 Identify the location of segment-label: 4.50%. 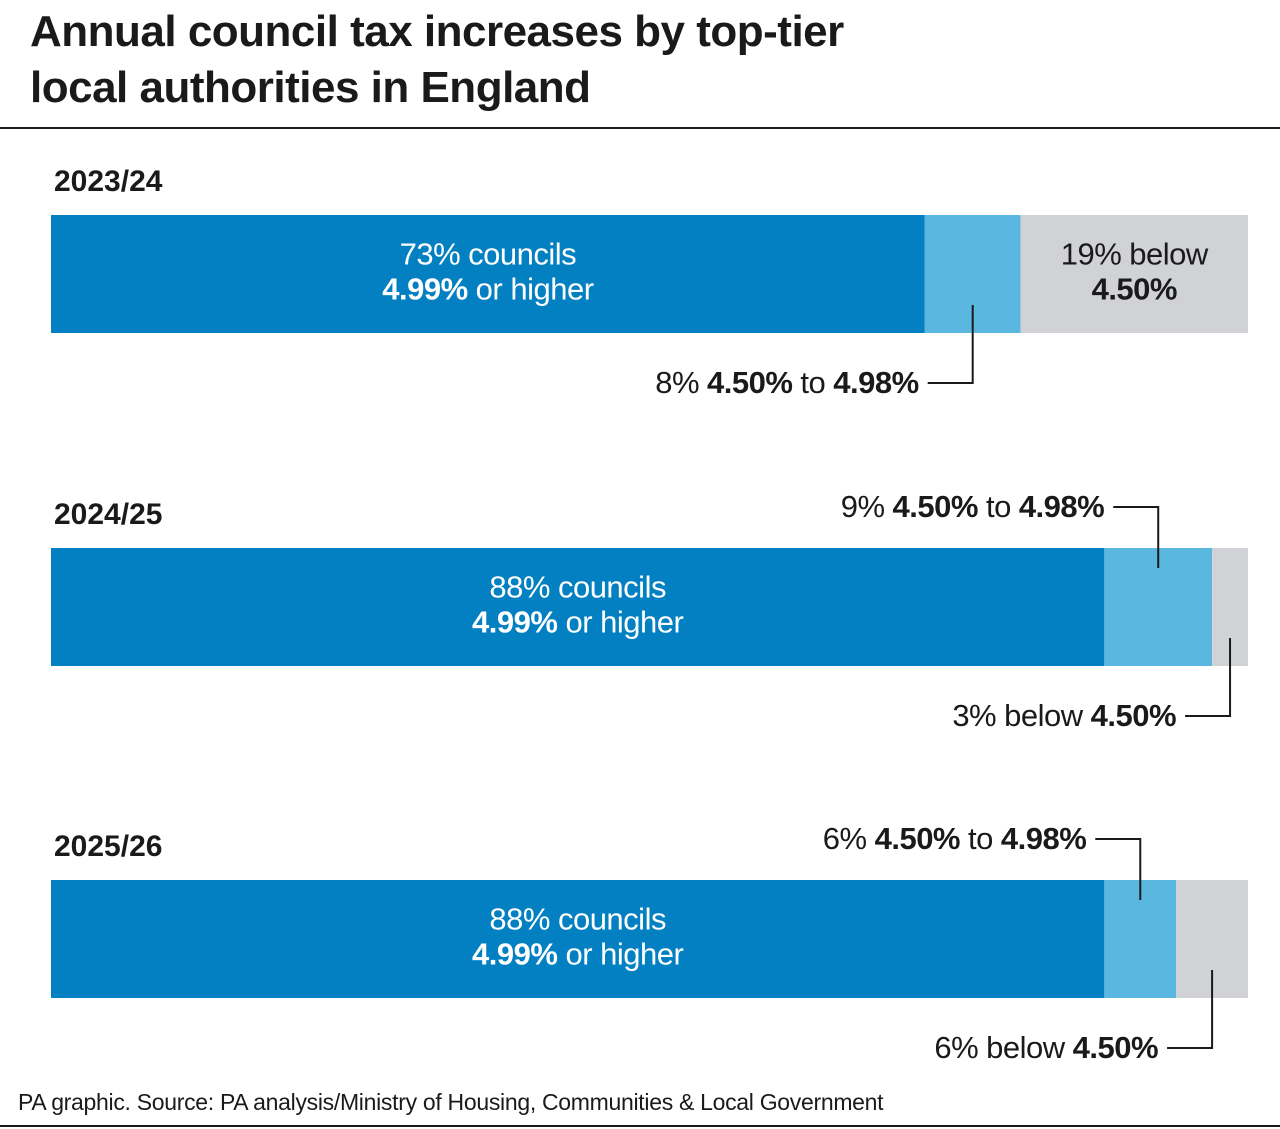
(1134, 289).